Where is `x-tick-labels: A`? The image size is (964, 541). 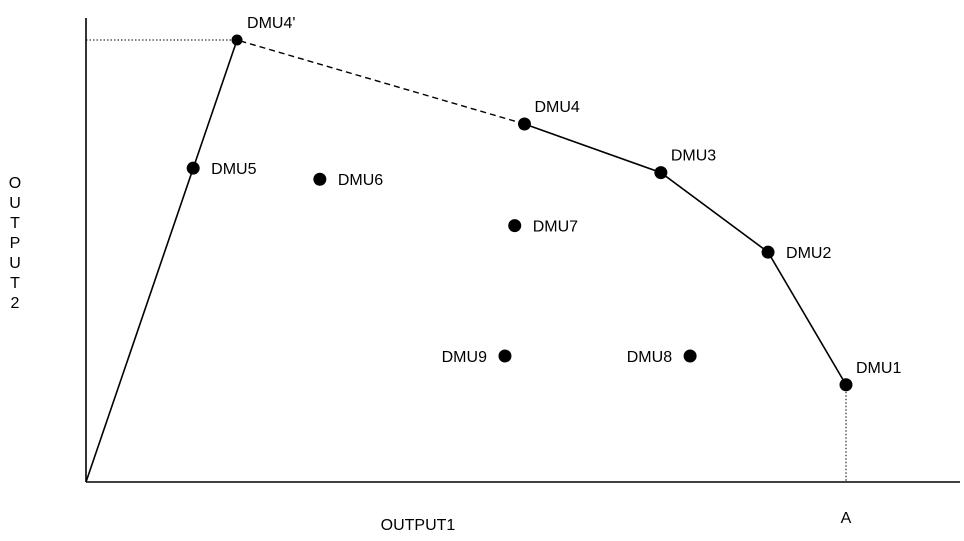
x-tick-labels: A is located at coordinates (846, 518).